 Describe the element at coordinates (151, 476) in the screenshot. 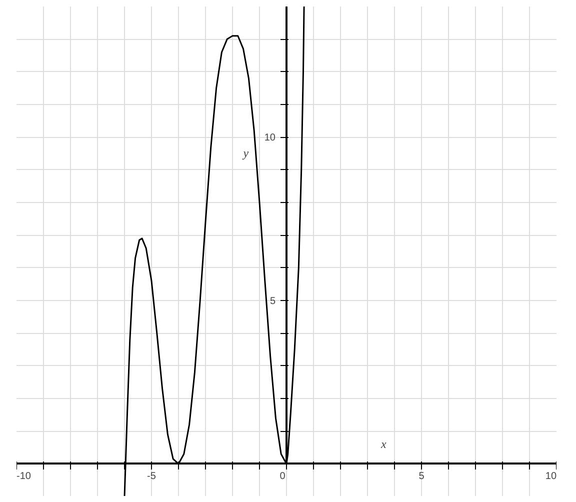

I see `x-tick-label: -5` at that location.